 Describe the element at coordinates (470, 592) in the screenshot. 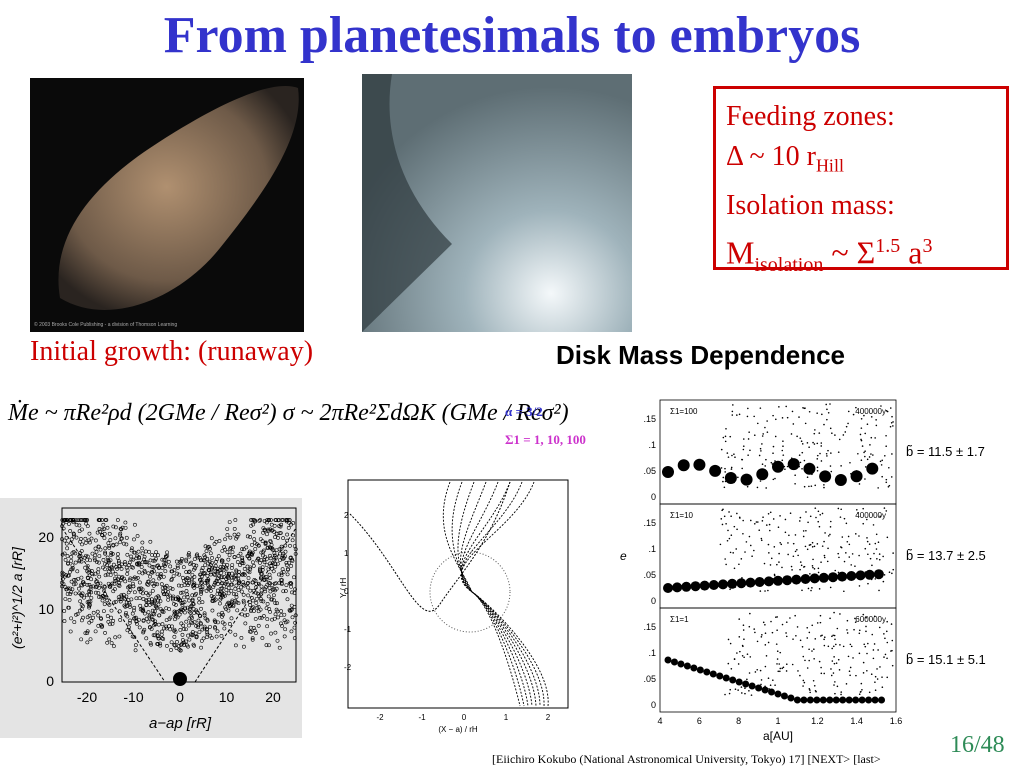

I see `hill-circle` at that location.